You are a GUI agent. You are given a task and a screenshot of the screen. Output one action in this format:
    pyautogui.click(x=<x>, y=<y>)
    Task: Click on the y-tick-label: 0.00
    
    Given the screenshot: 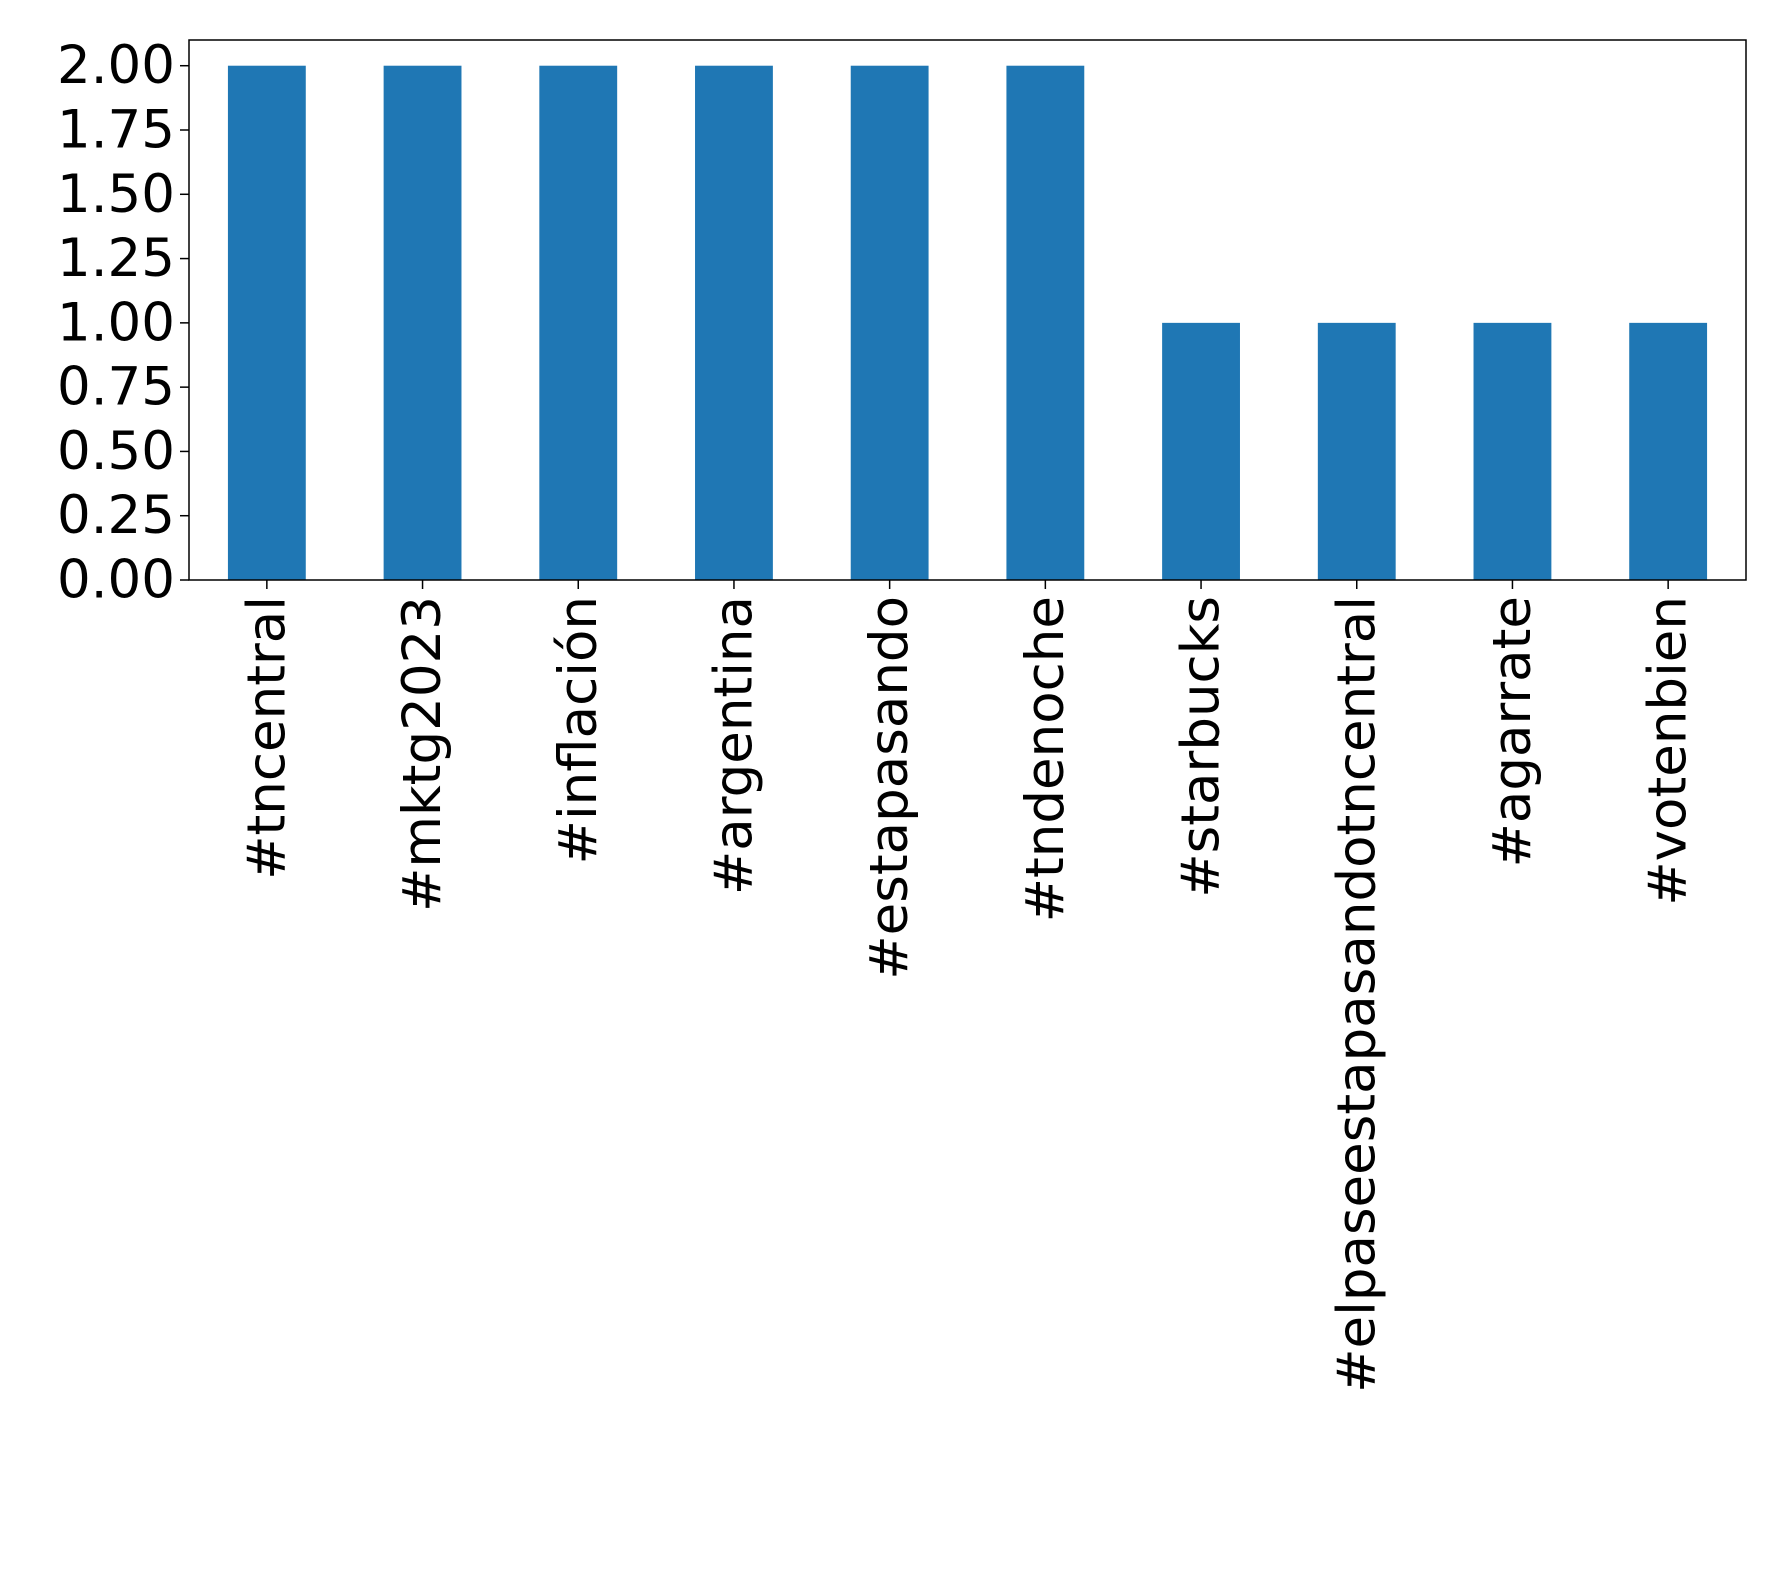 What is the action you would take?
    pyautogui.click(x=116, y=580)
    